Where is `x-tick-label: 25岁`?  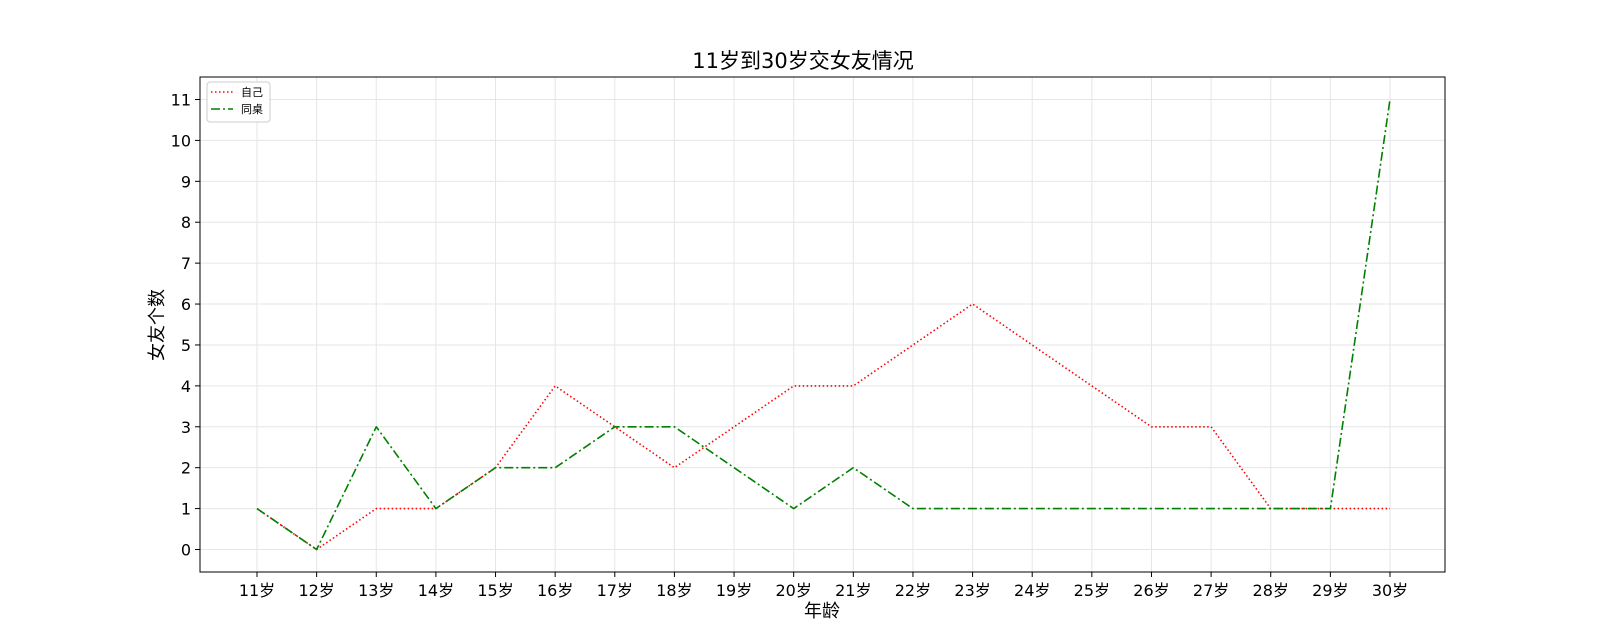 x-tick-label: 25岁 is located at coordinates (1092, 590).